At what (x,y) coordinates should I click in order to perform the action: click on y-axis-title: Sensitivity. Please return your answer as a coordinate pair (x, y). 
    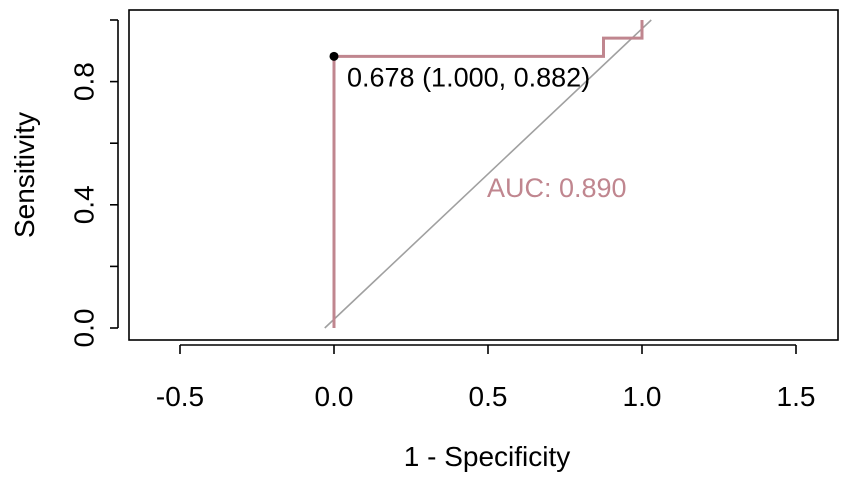
    Looking at the image, I should click on (24, 175).